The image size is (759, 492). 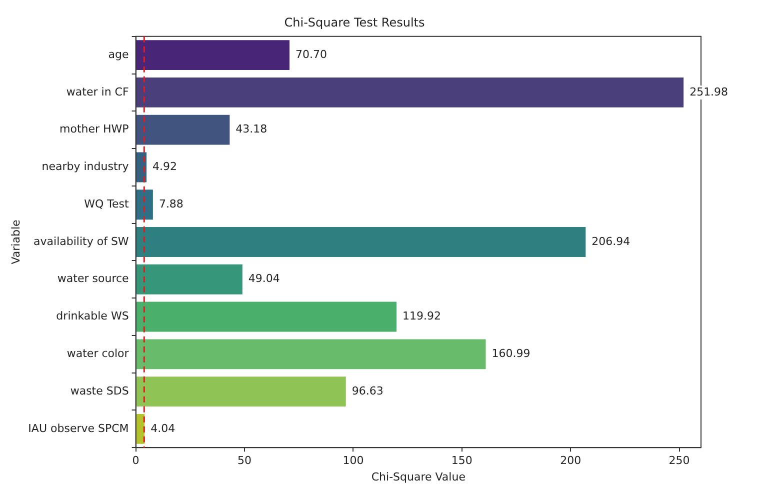 I want to click on x-tick-label: 0, so click(x=136, y=461).